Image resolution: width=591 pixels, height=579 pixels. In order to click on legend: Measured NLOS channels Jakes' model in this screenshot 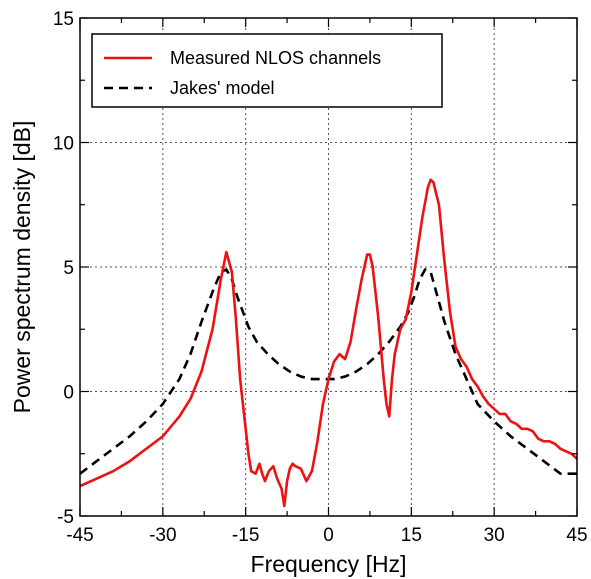, I will do `click(267, 70)`.